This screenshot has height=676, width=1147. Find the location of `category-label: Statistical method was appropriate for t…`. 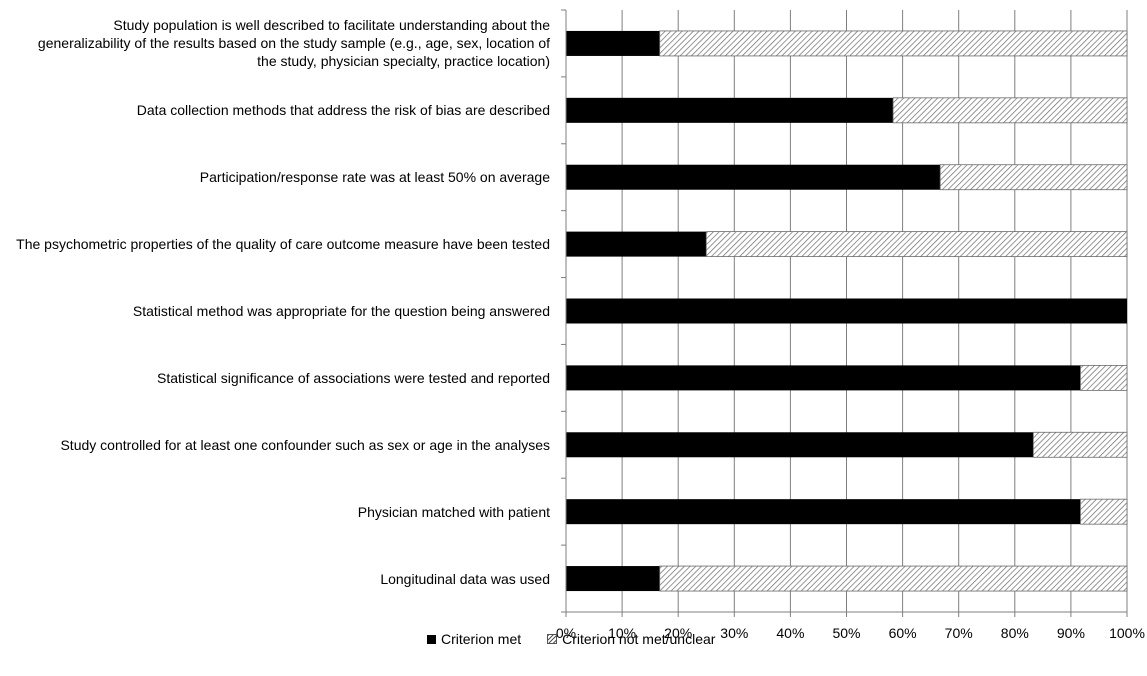

category-label: Statistical method was appropriate for t… is located at coordinates (341, 311).